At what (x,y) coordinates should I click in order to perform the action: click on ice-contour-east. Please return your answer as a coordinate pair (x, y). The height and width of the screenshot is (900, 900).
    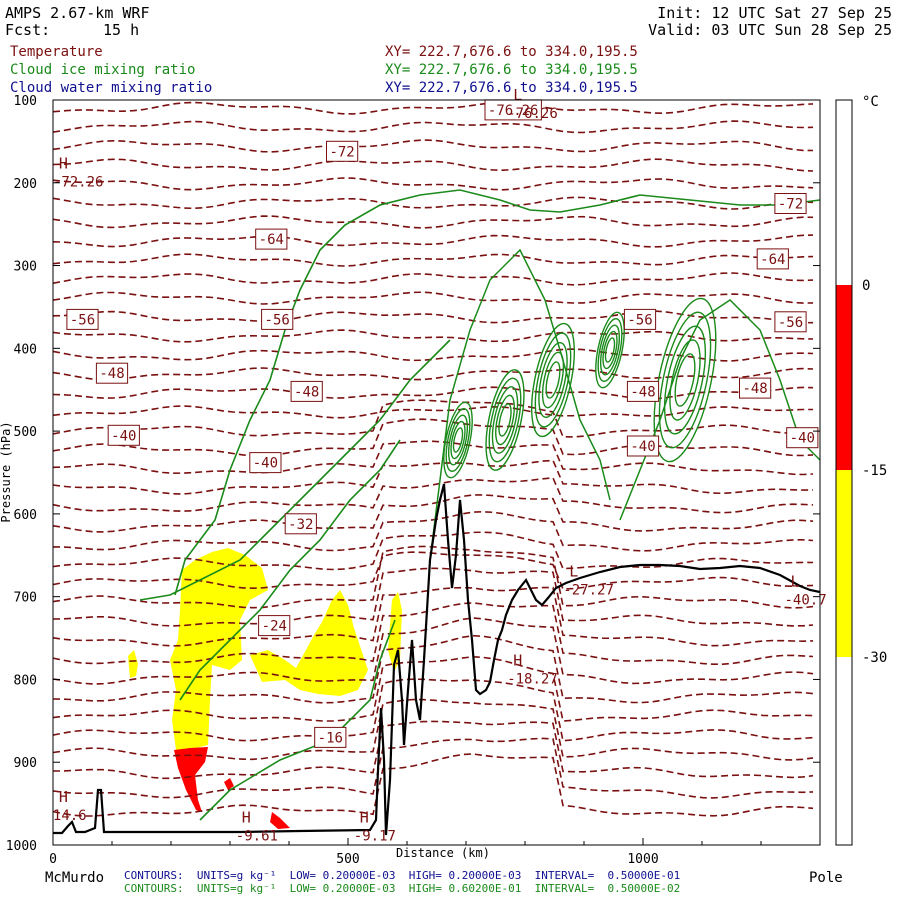
    Looking at the image, I should click on (719, 410).